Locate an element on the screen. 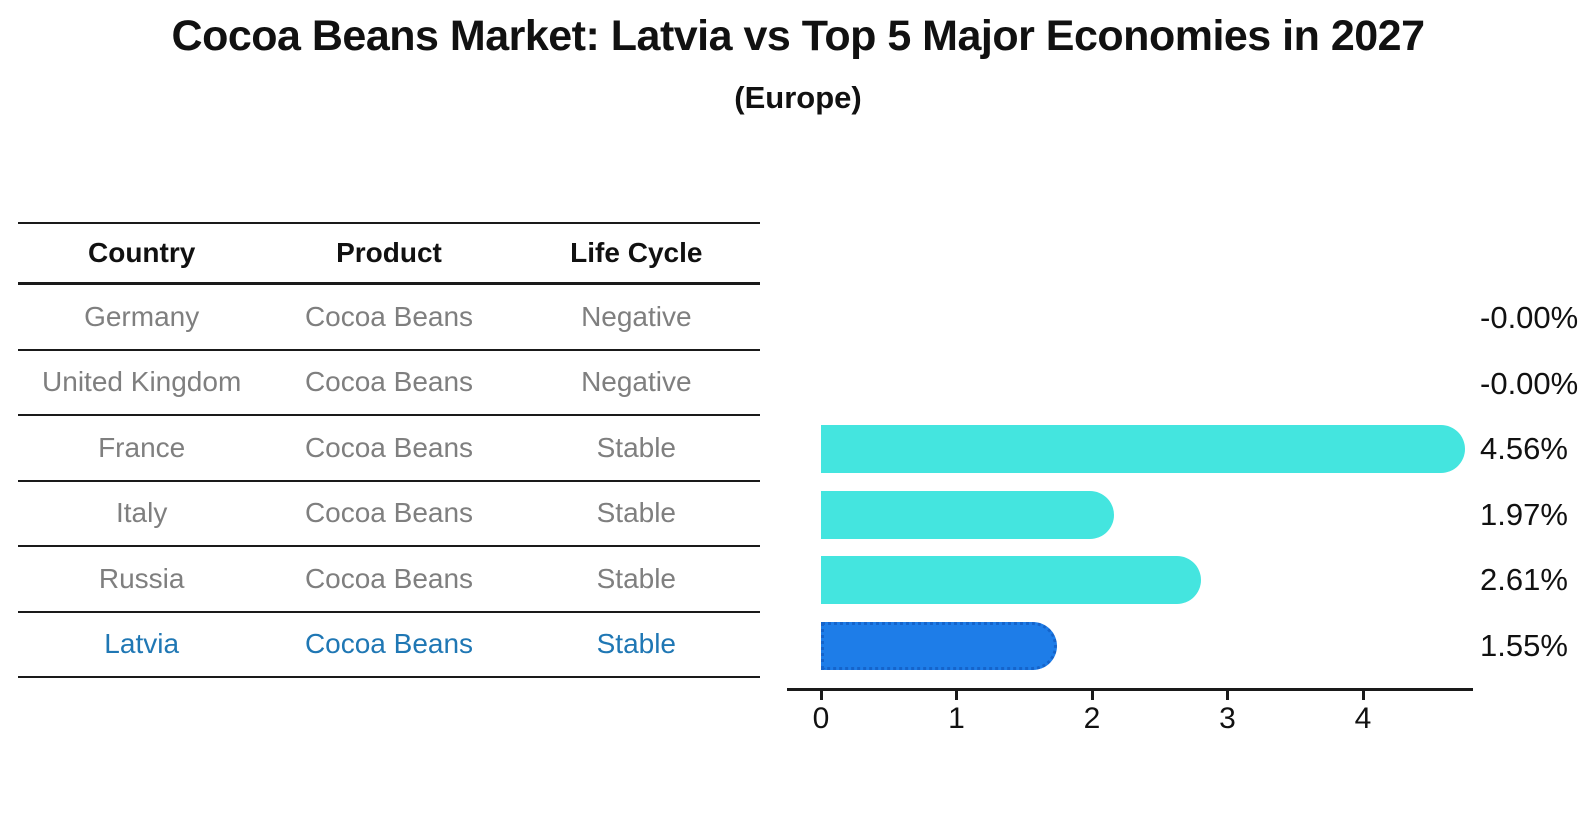 The image size is (1596, 823). x-axis-tick-label: 1 is located at coordinates (956, 718).